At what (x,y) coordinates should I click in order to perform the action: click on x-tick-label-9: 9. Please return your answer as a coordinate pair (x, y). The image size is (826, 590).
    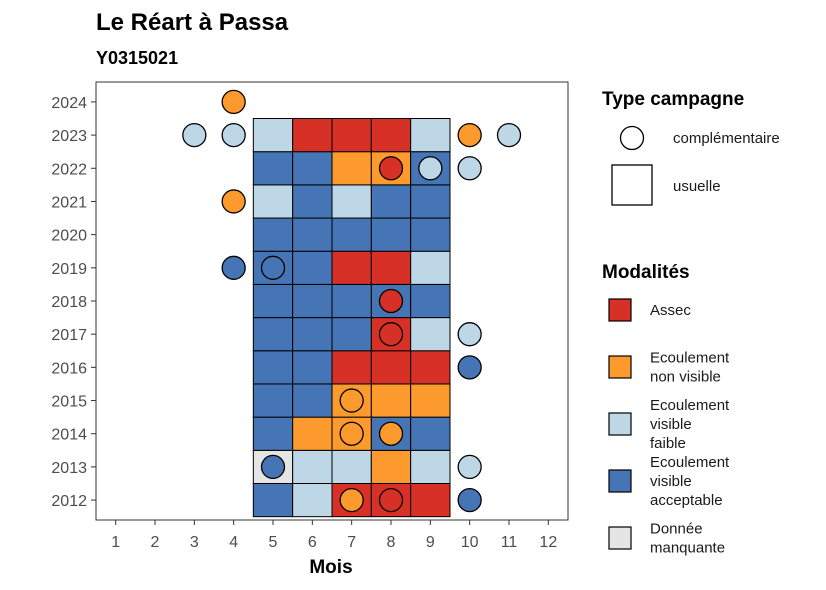
    Looking at the image, I should click on (430, 542).